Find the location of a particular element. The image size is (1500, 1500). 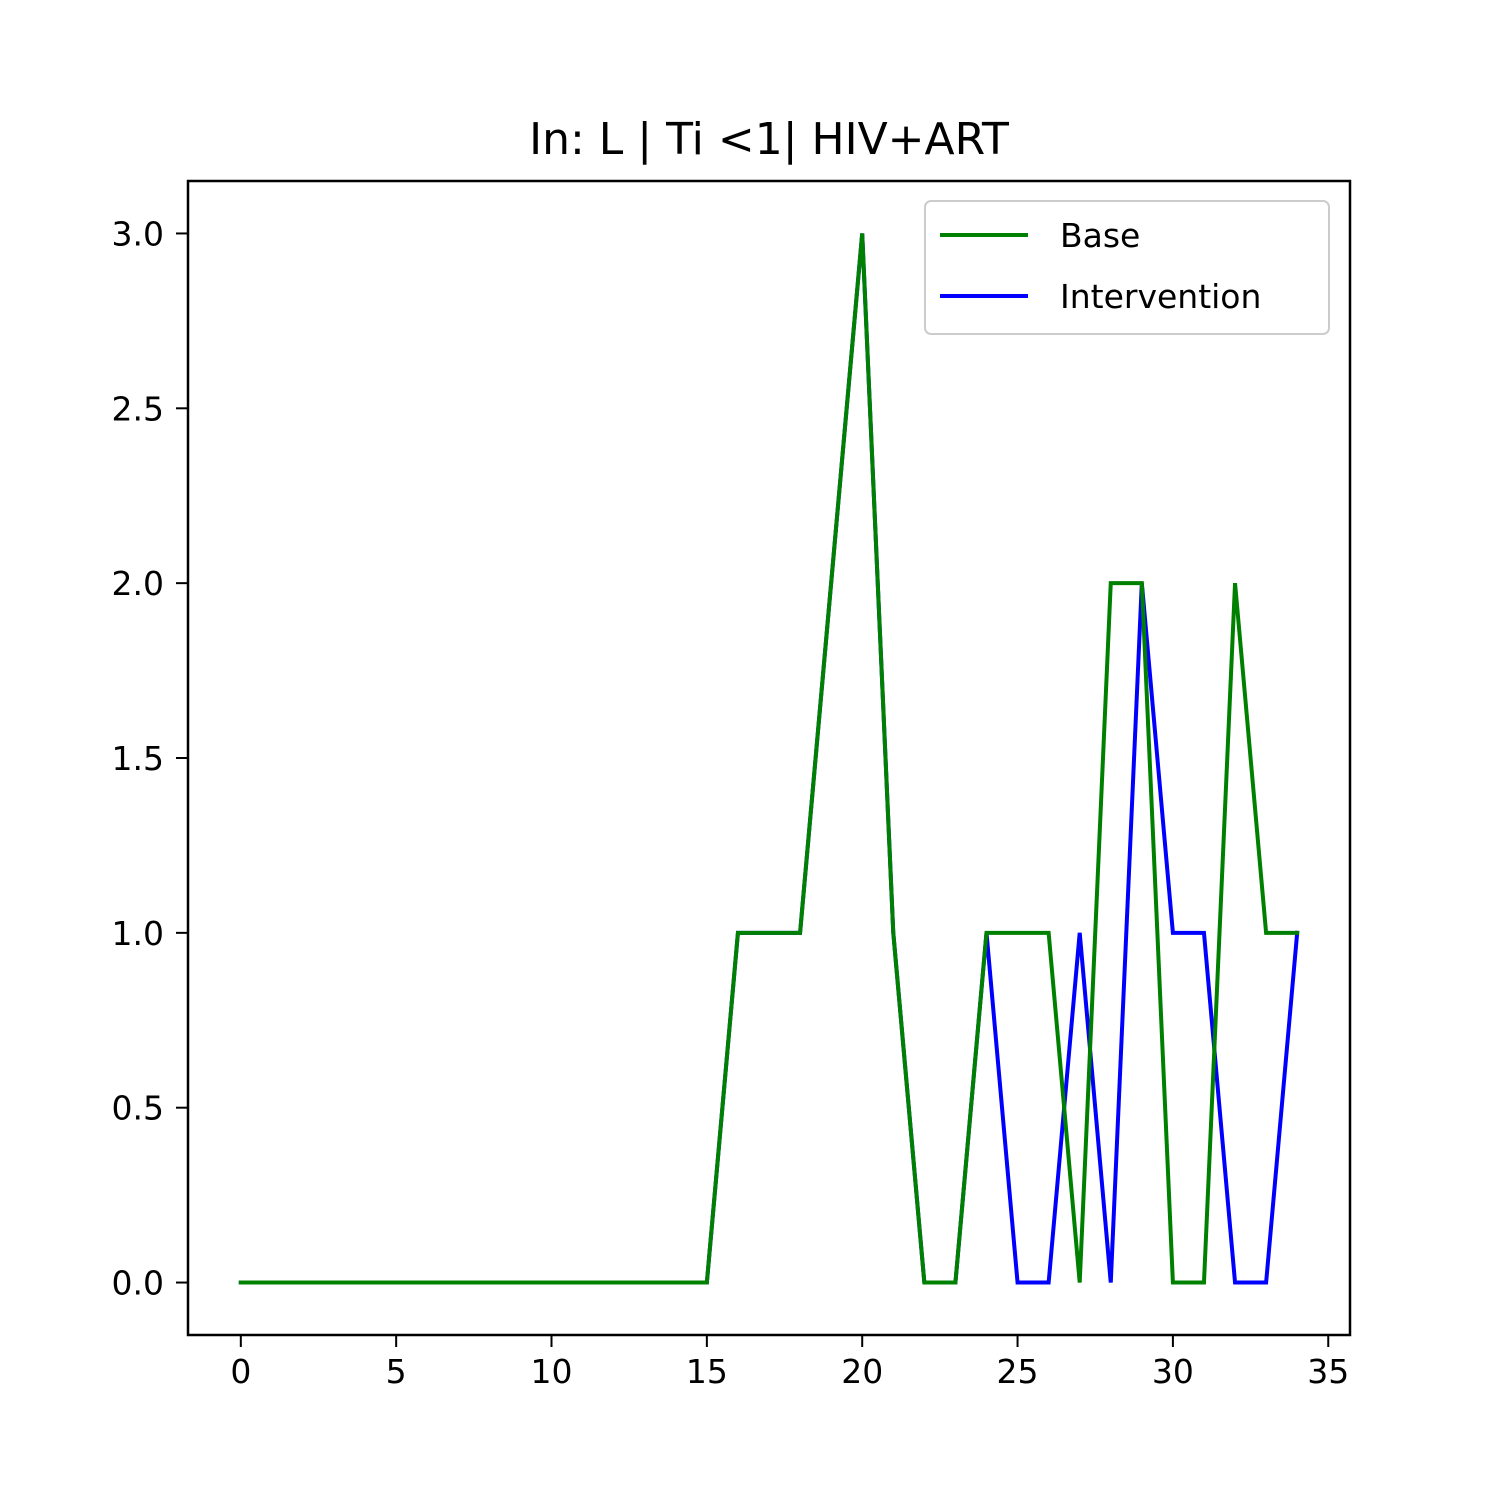

x-tick-label: 5 is located at coordinates (396, 1371).